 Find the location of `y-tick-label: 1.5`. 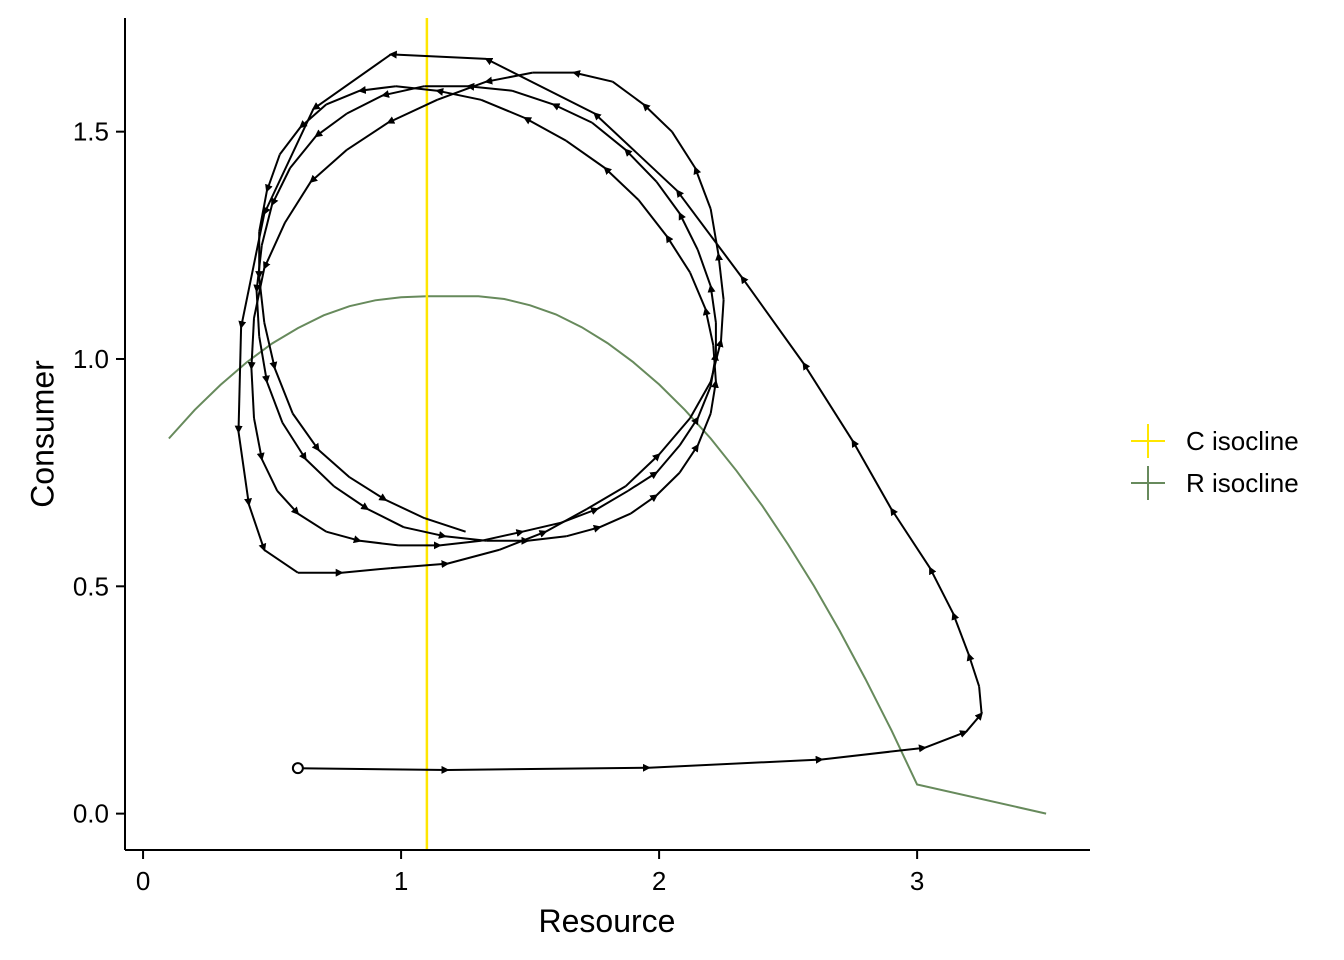

y-tick-label: 1.5 is located at coordinates (91, 132).